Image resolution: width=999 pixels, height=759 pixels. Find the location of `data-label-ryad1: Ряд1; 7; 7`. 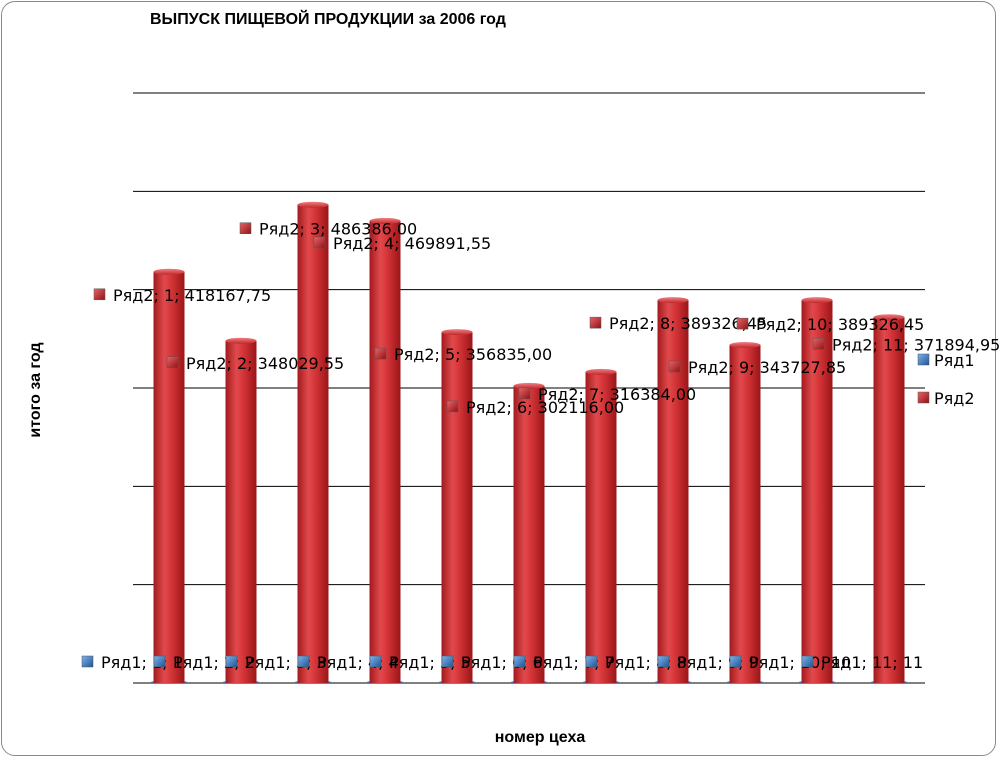

data-label-ryad1: Ряд1; 7; 7 is located at coordinates (574, 662).